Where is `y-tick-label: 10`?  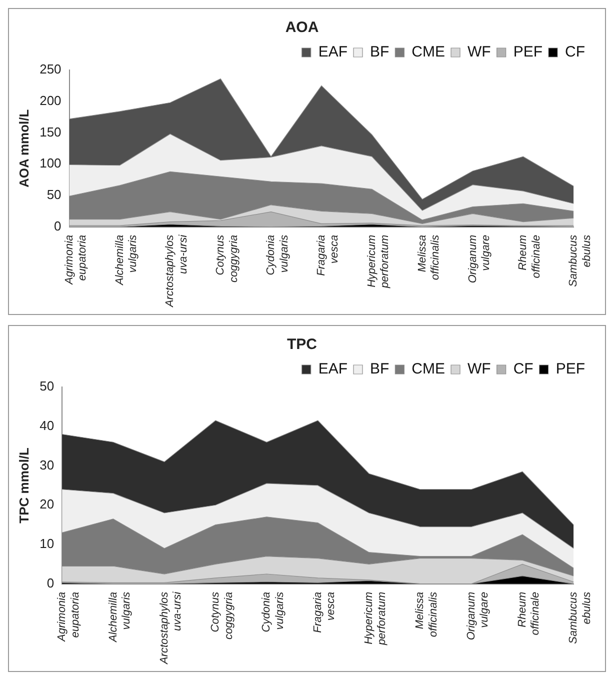
y-tick-label: 10 is located at coordinates (47, 544).